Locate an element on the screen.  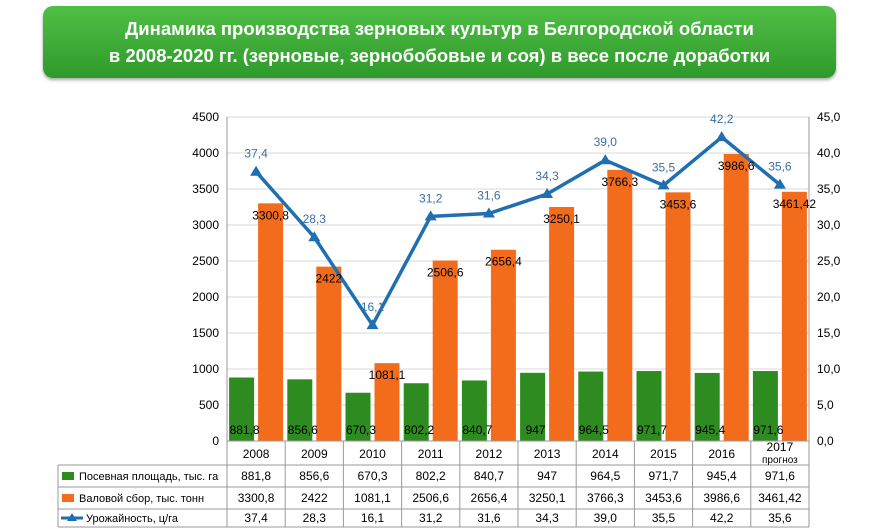
table-cell-value: 945,4 is located at coordinates (722, 476).